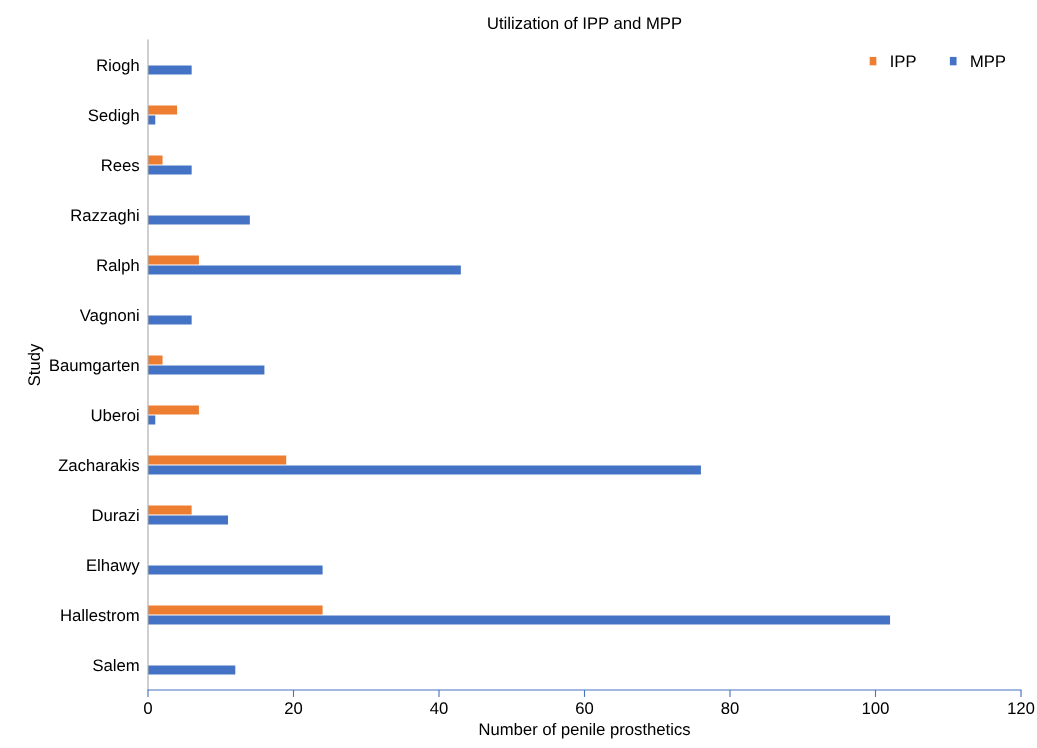 This screenshot has width=1037, height=748. Describe the element at coordinates (903, 61) in the screenshot. I see `legend-label: IPP` at that location.